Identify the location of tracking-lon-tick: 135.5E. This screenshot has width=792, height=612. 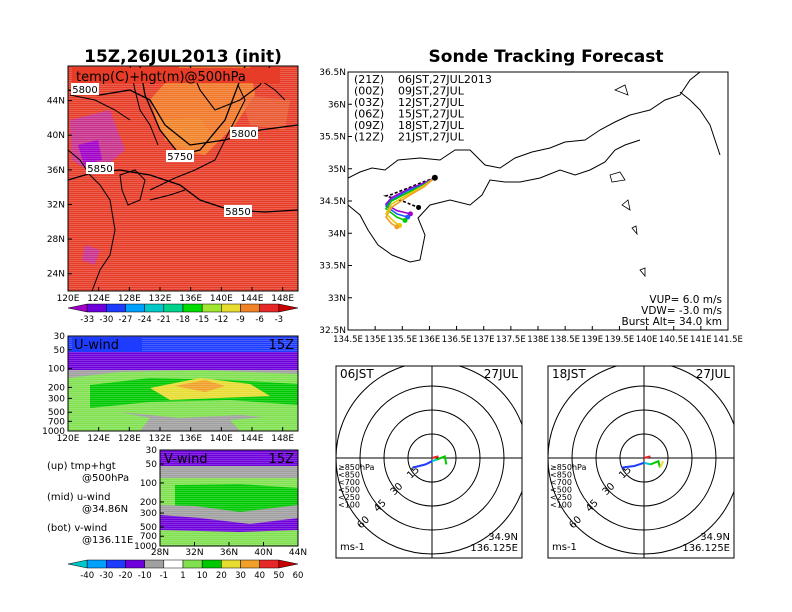
(402, 340).